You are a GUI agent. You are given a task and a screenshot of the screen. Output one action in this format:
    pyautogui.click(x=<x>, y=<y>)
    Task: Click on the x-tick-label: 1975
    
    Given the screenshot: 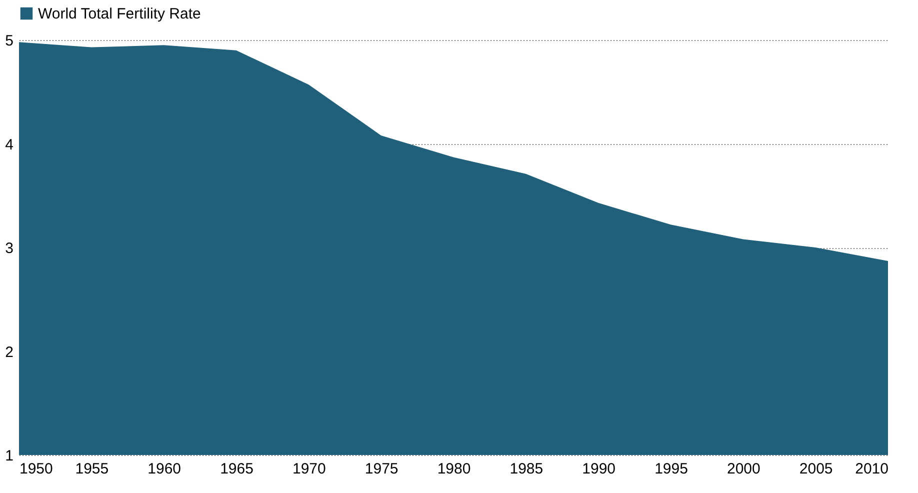 What is the action you would take?
    pyautogui.click(x=381, y=469)
    